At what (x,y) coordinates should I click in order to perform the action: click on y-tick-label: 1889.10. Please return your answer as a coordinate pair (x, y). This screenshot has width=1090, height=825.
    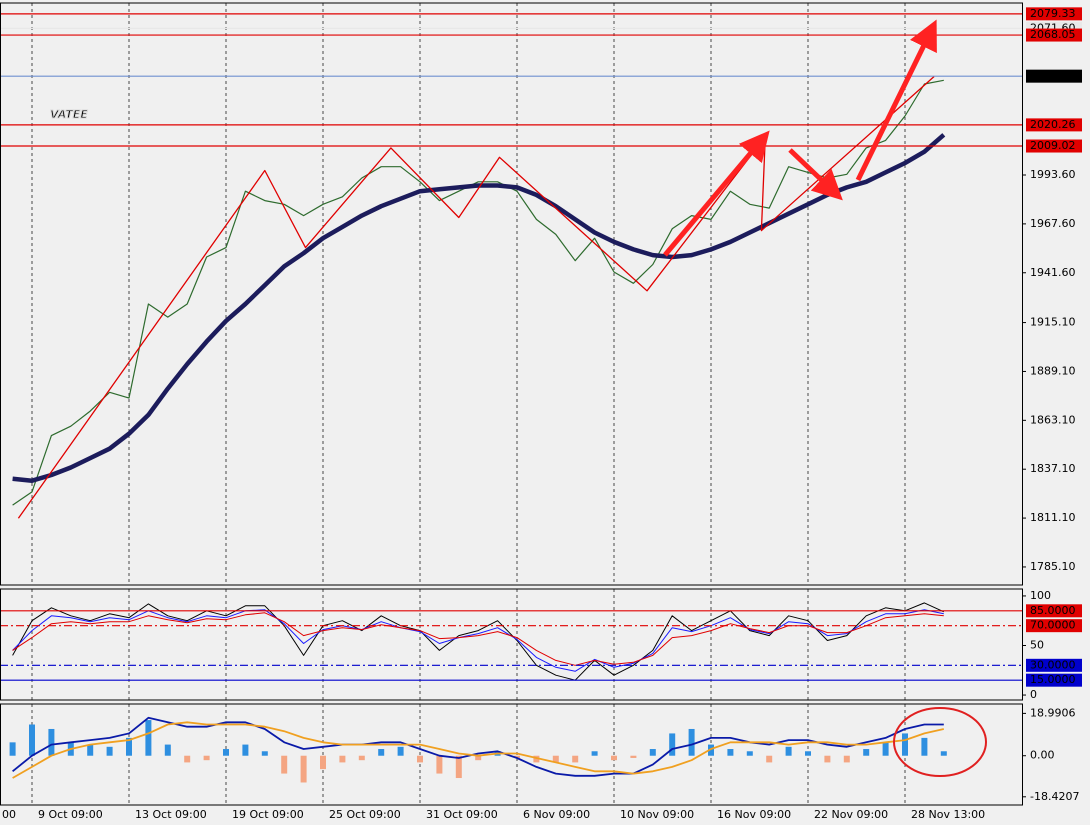
    Looking at the image, I should click on (1053, 370).